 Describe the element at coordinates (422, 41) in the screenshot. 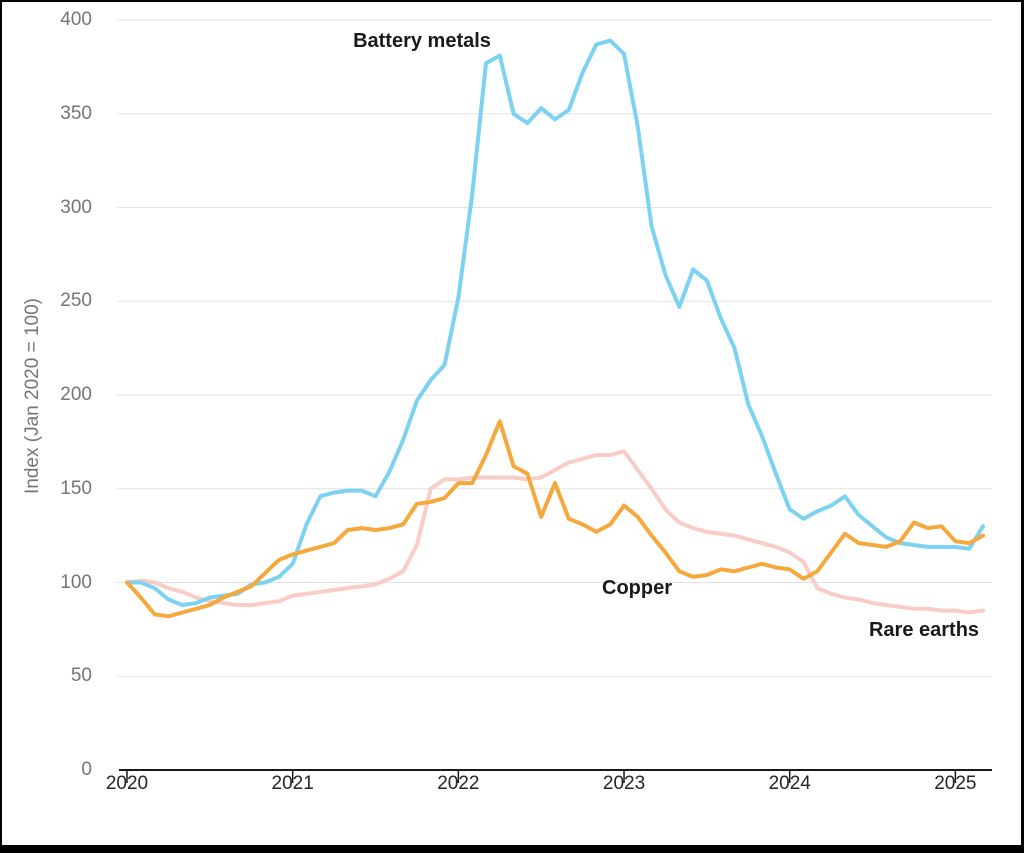

I see `series-label-battery-metals: Battery metals` at that location.